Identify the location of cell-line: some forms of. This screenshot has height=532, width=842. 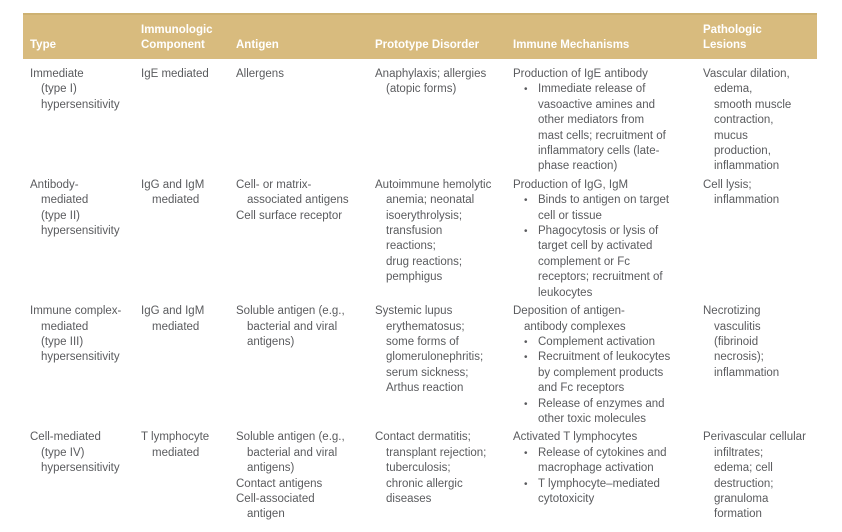
(422, 341).